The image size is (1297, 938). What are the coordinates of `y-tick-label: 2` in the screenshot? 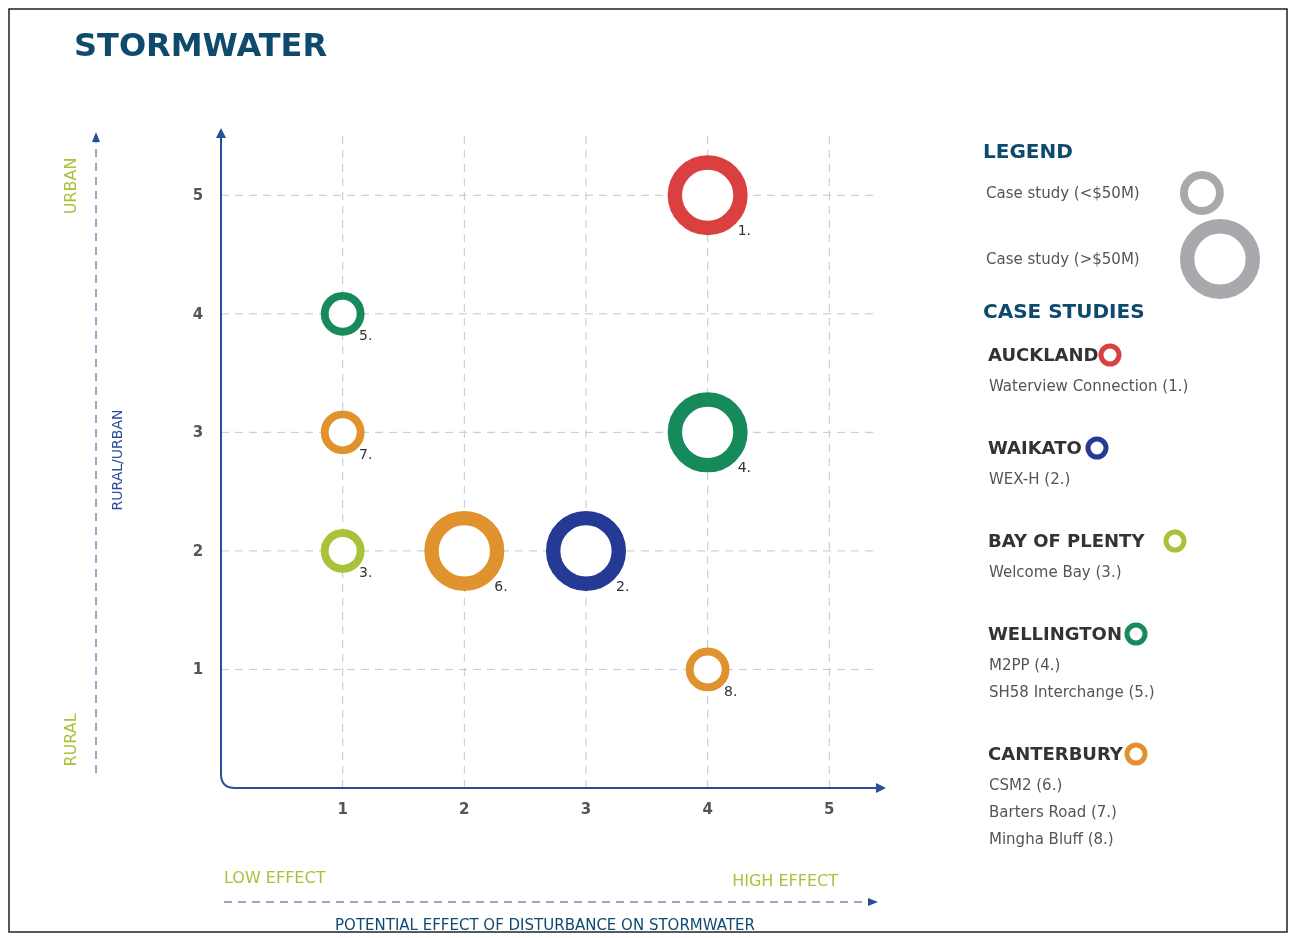 It's located at (198, 550).